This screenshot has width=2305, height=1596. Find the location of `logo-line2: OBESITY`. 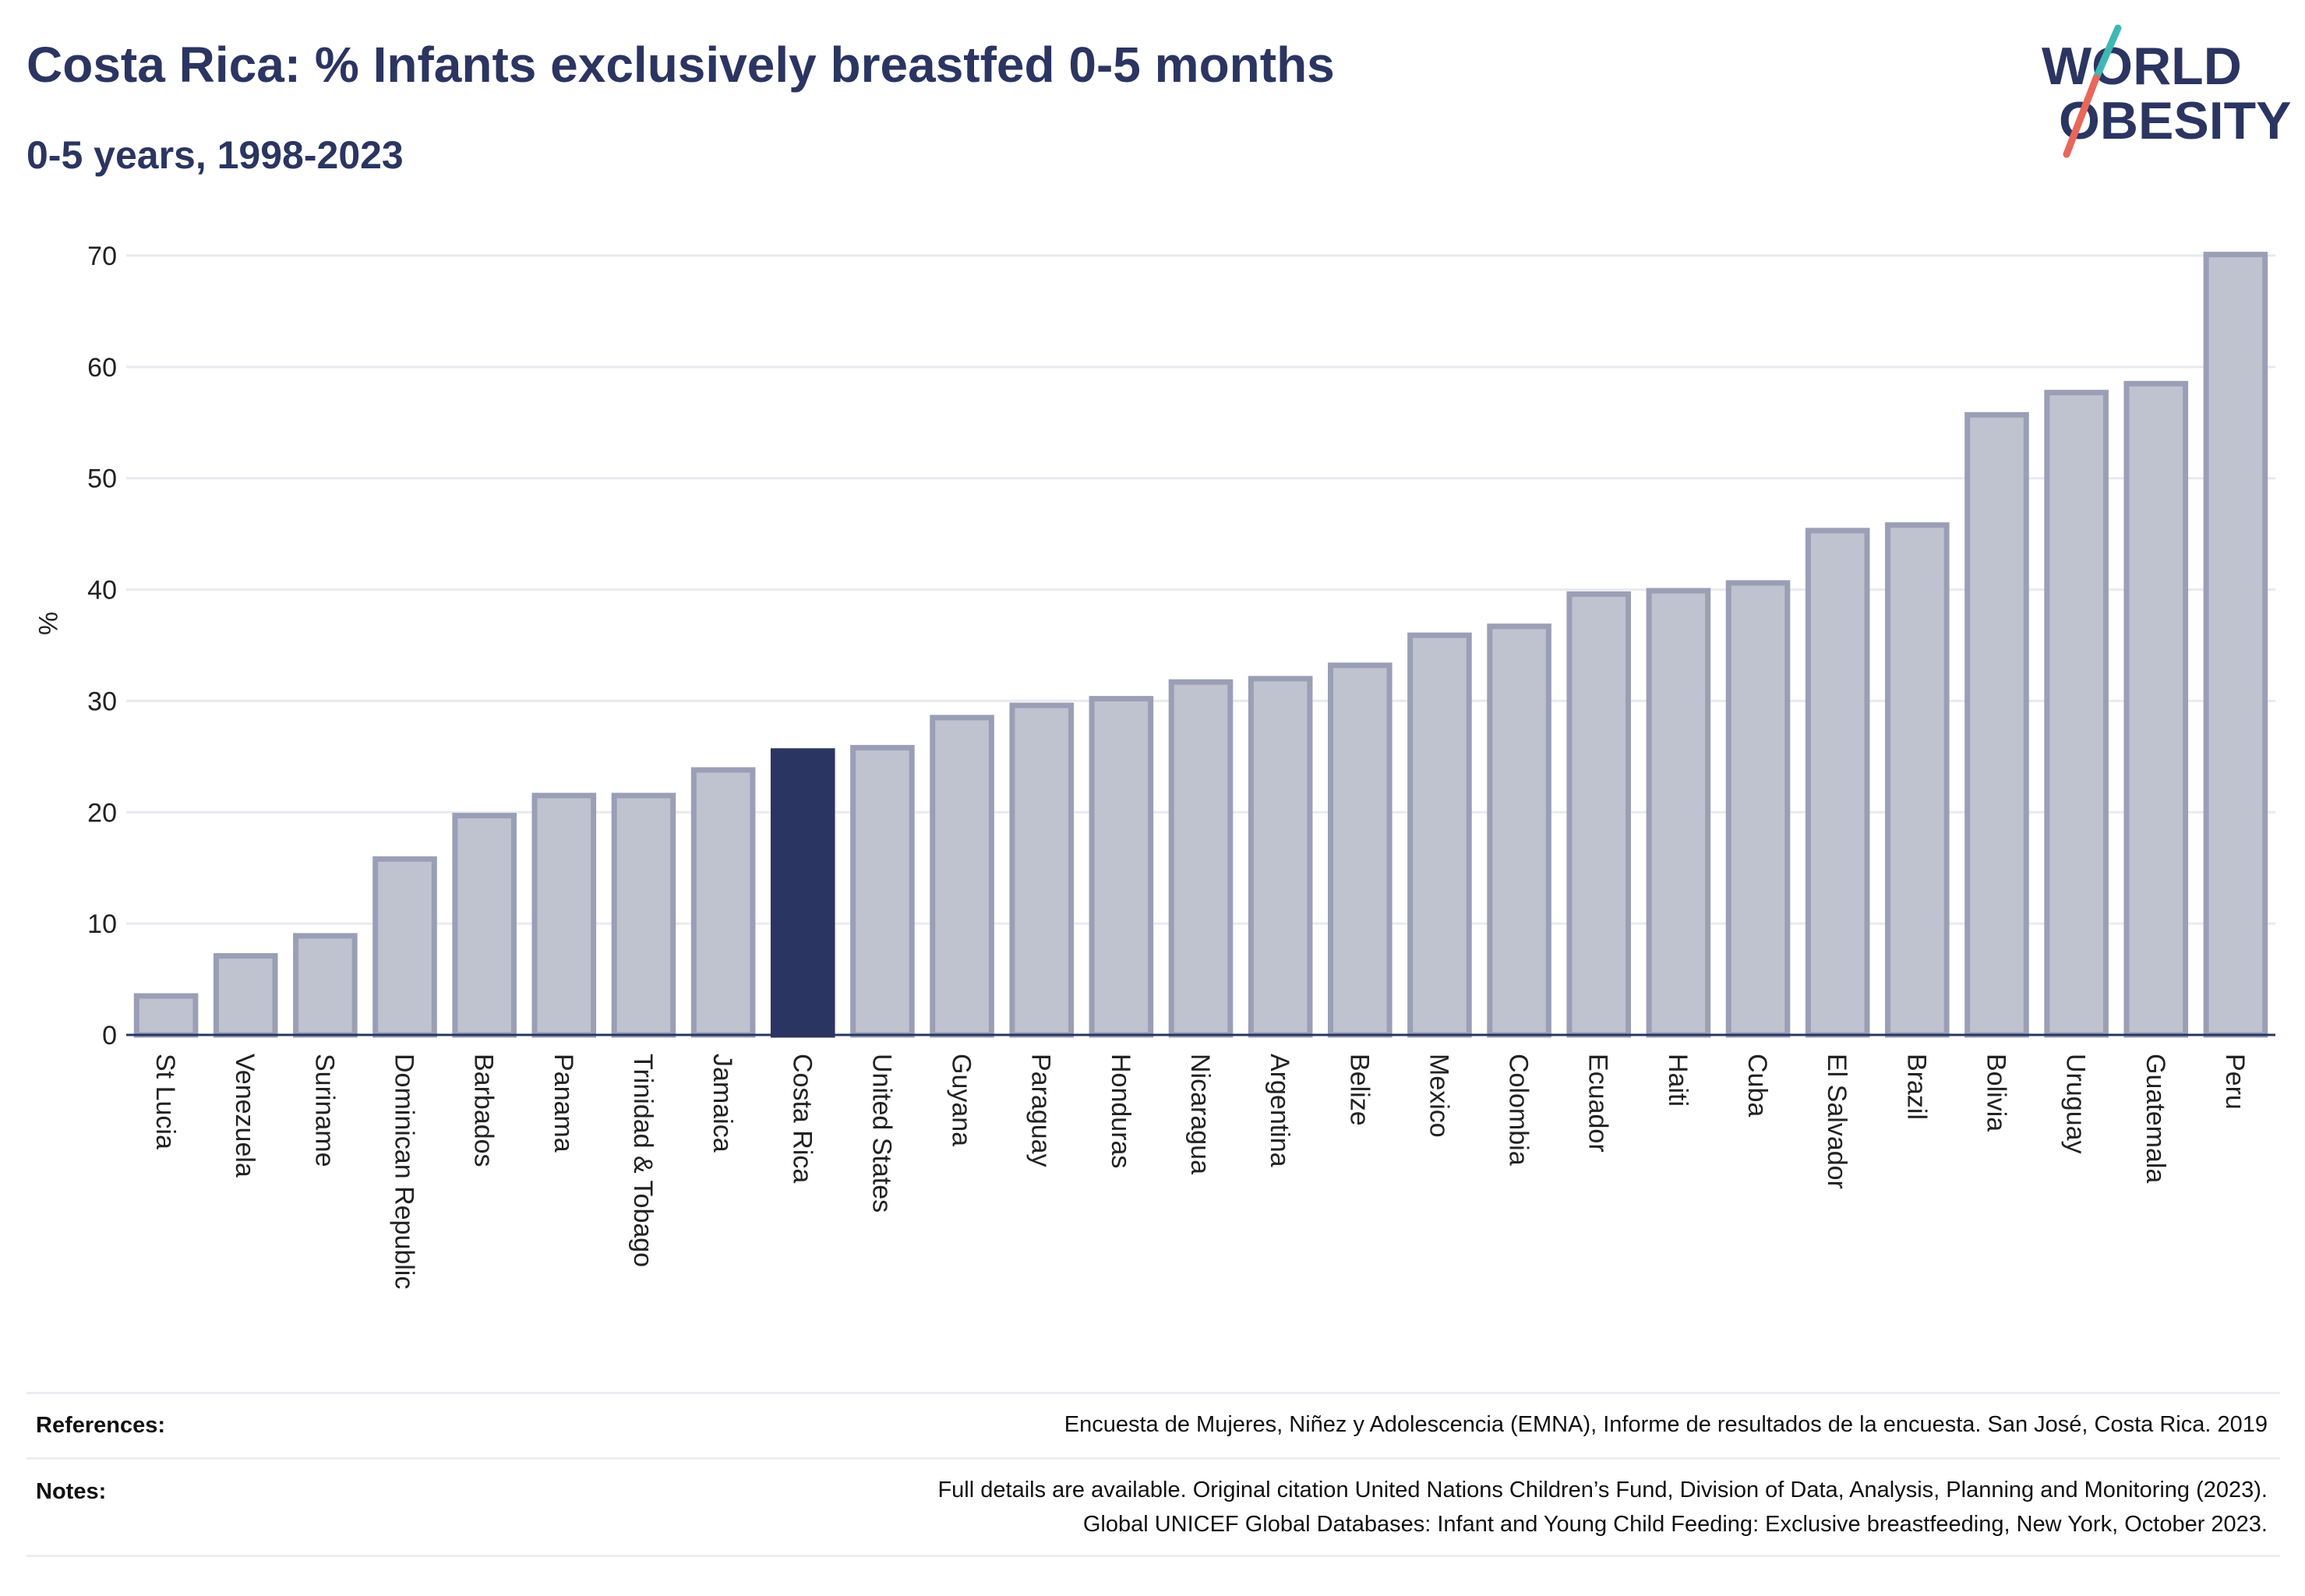

logo-line2: OBESITY is located at coordinates (2175, 120).